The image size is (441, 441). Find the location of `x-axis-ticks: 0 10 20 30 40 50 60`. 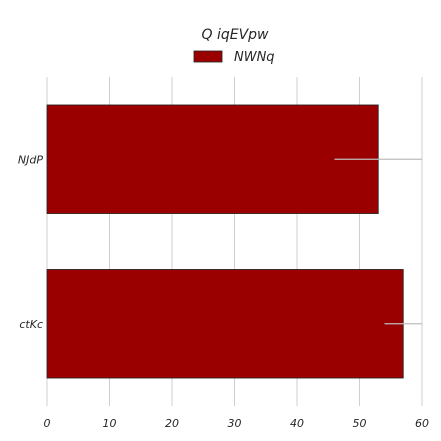

x-axis-ticks: 0 10 20 30 40 50 60 is located at coordinates (237, 423).